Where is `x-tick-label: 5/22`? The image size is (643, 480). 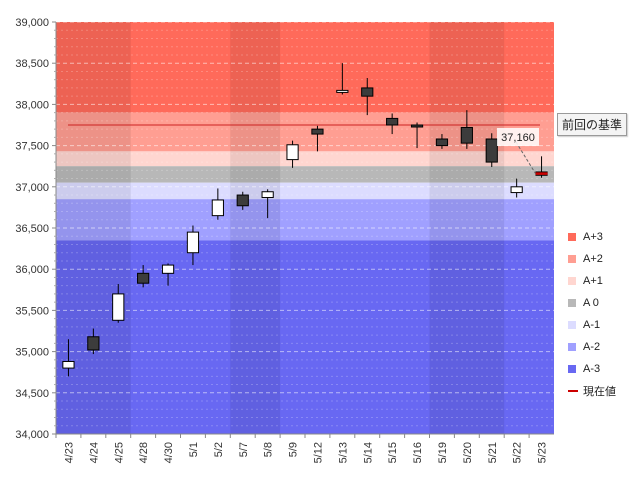 x-tick-label: 5/22 is located at coordinates (518, 452).